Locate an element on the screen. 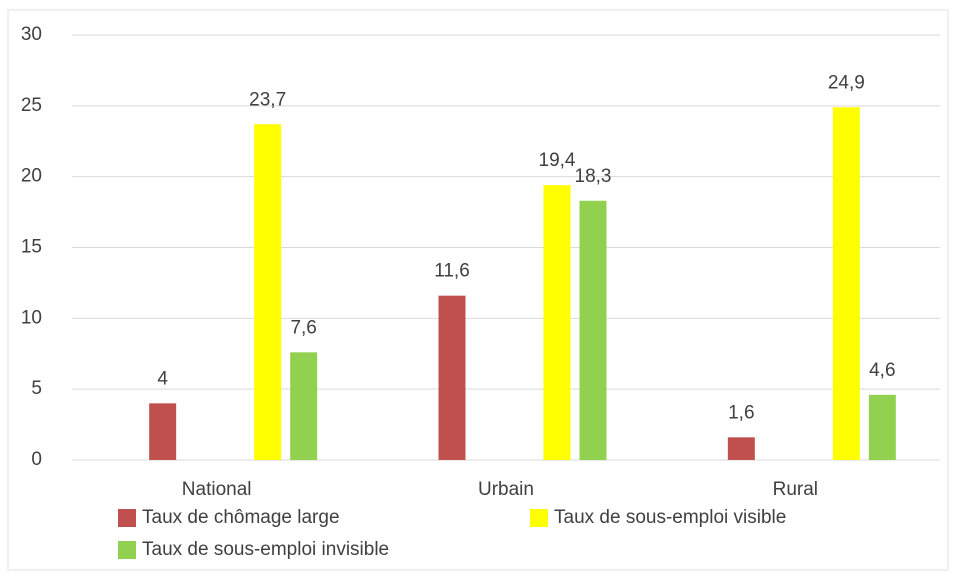 This screenshot has height=577, width=957. y-tick-label: 20 is located at coordinates (31, 176).